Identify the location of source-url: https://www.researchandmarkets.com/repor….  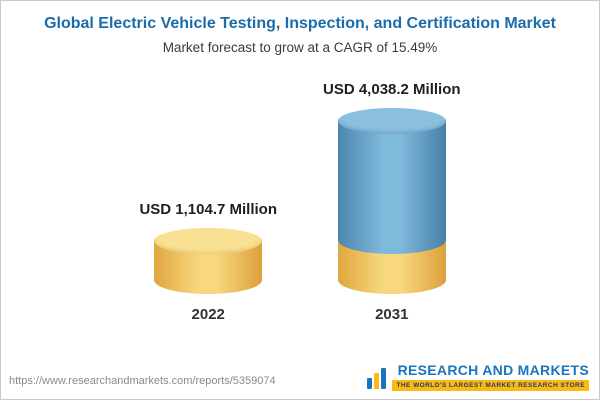
(142, 381).